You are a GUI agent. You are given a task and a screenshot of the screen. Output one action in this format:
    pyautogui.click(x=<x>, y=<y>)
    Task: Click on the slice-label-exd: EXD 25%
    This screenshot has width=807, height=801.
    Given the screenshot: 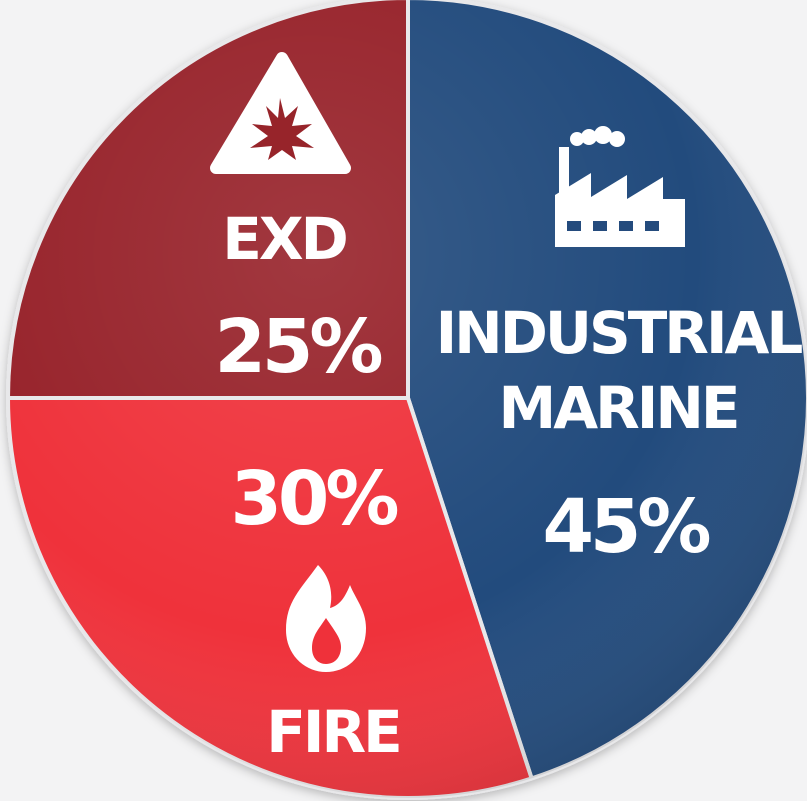 What is the action you would take?
    pyautogui.click(x=297, y=221)
    